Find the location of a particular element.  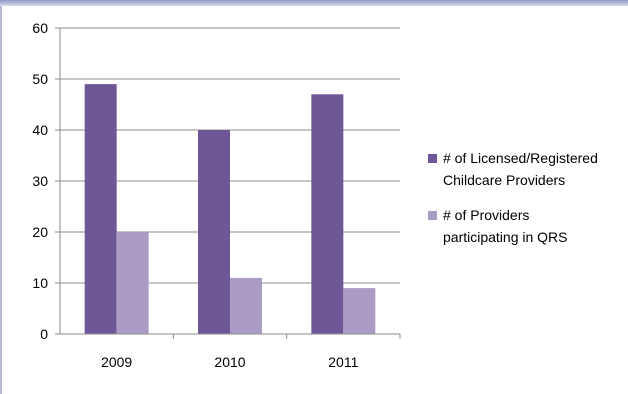

y-tick-label: 40 is located at coordinates (40, 130).